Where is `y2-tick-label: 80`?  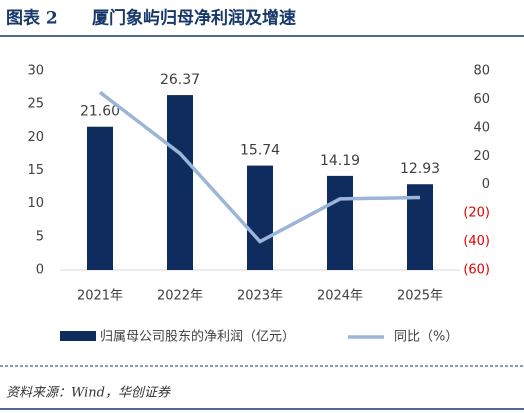
y2-tick-label: 80 is located at coordinates (481, 71).